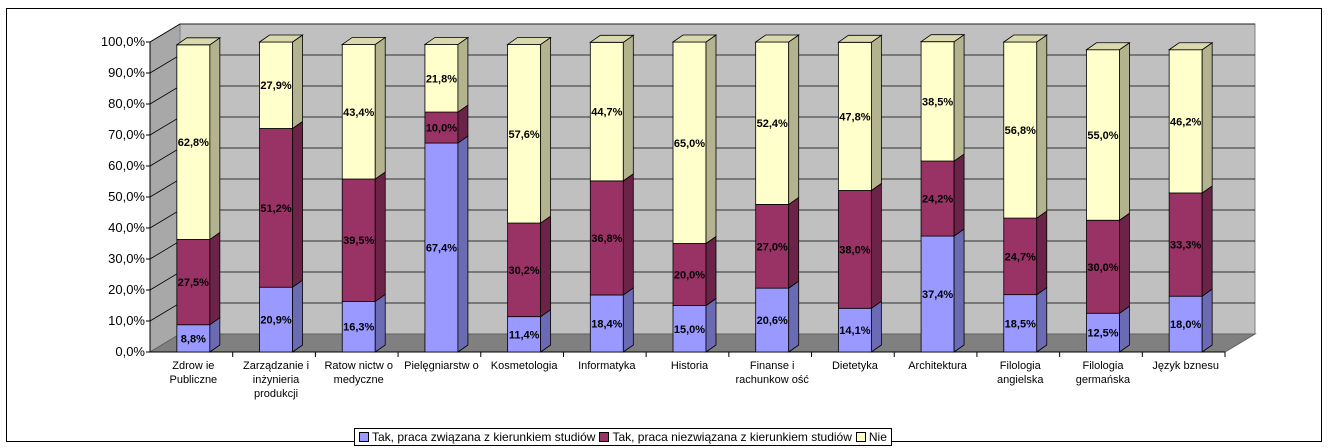  What do you see at coordinates (854, 250) in the screenshot?
I see `data-label: 38,0%` at bounding box center [854, 250].